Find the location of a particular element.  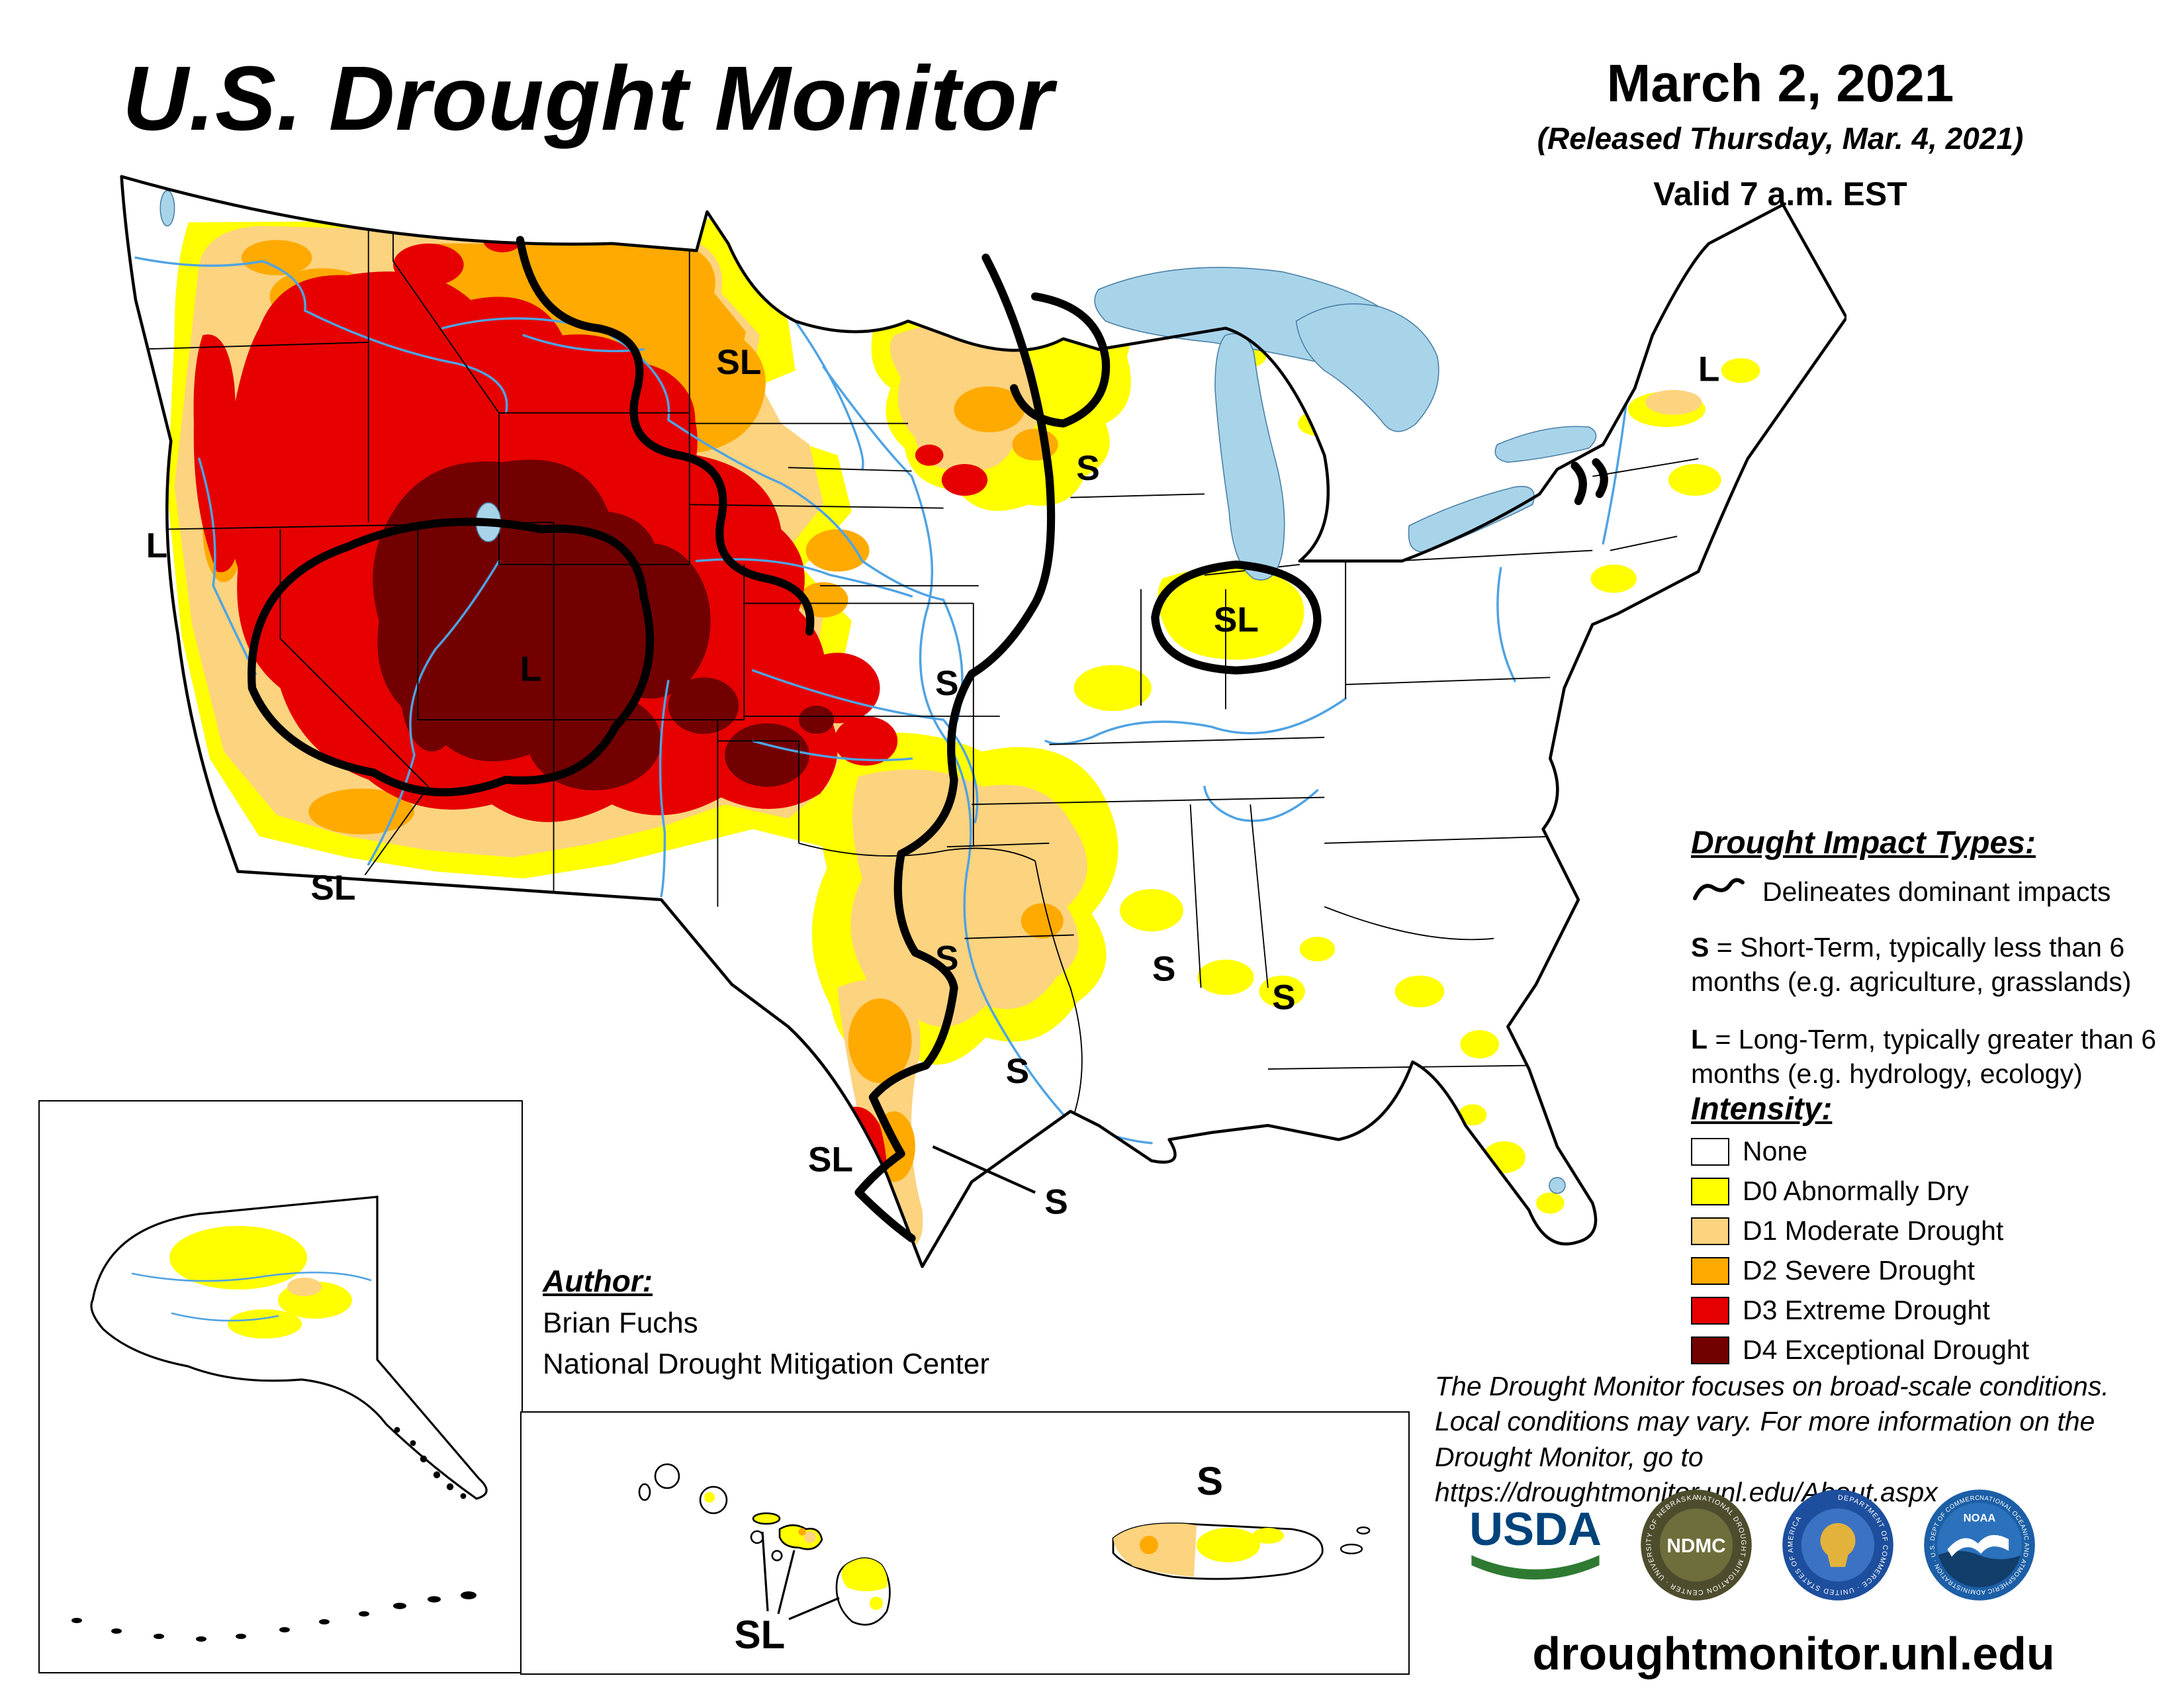

author-heading: Author: is located at coordinates (598, 1281).